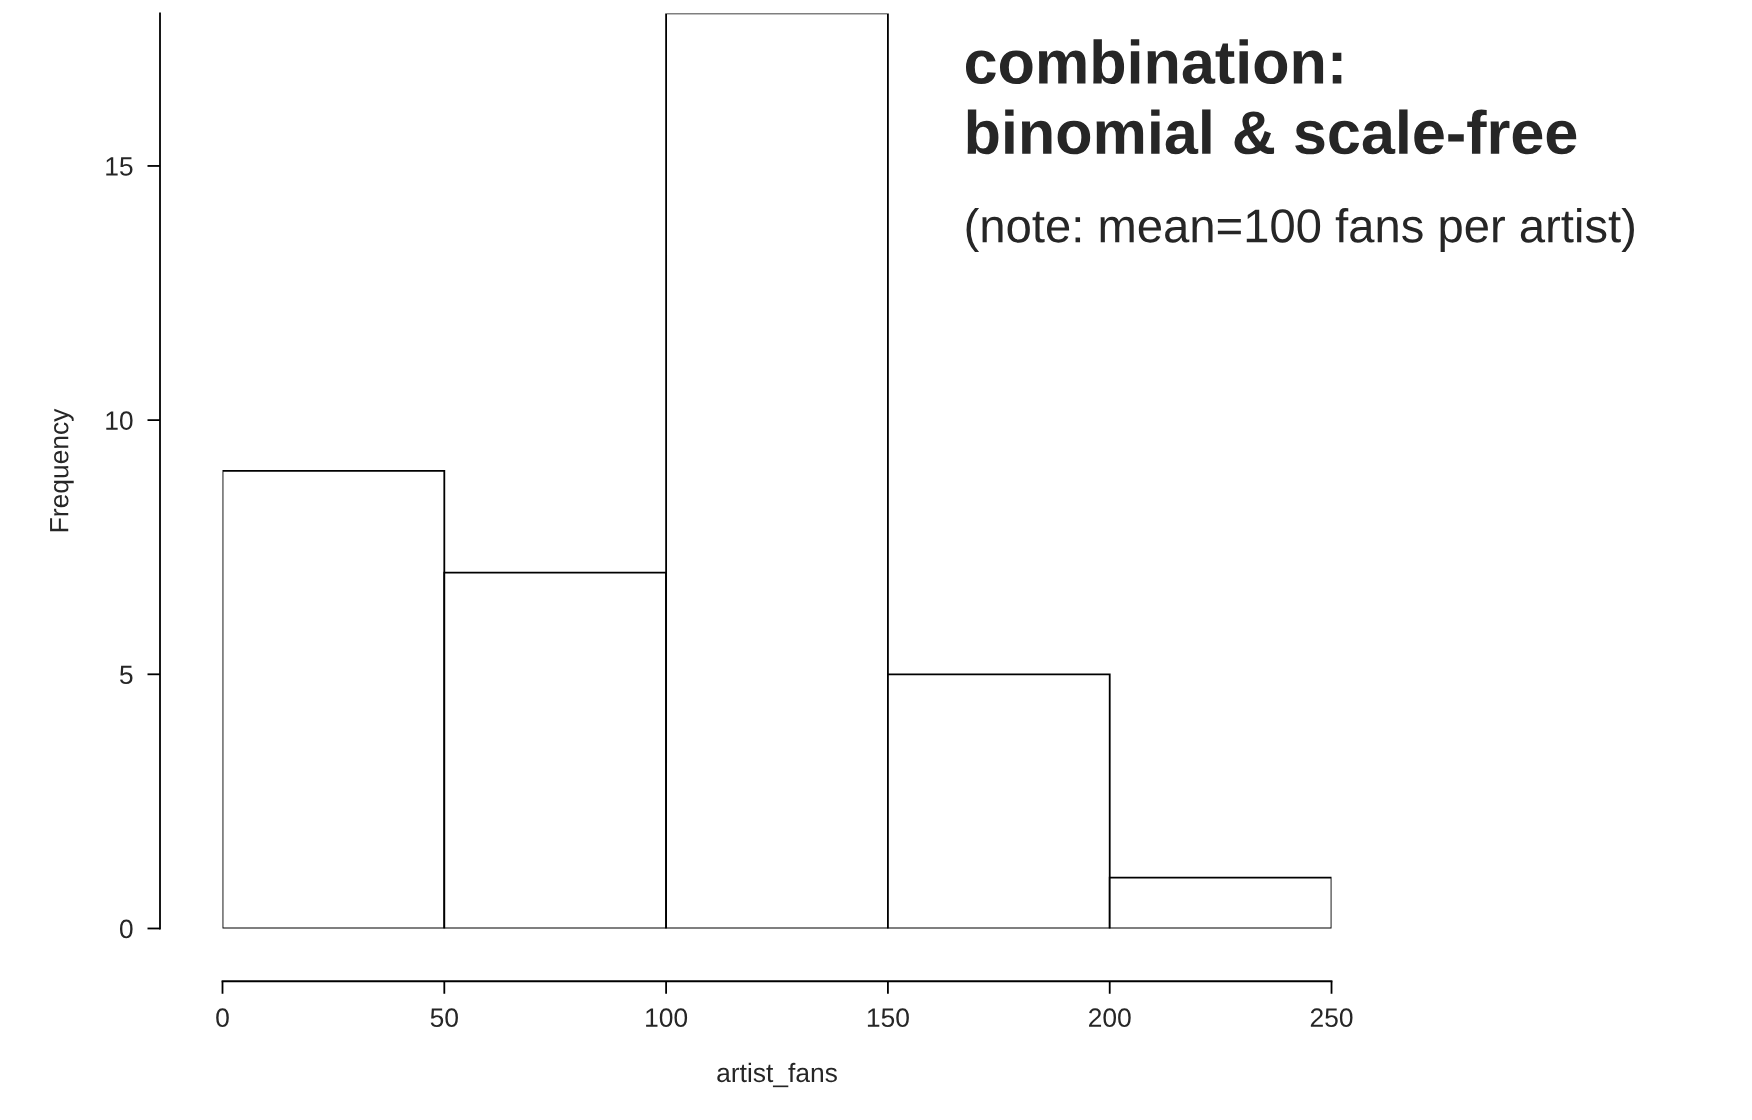 Image resolution: width=1752 pixels, height=1120 pixels. Describe the element at coordinates (1300, 229) in the screenshot. I see `text: (note: mean=100 fans per artist)` at that location.